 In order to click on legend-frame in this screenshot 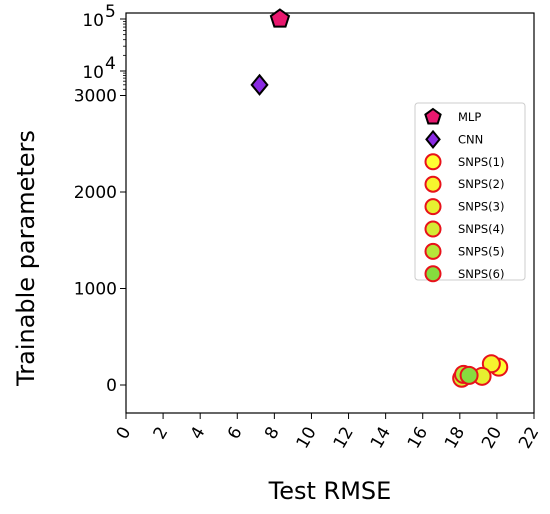, I will do `click(470, 191)`.